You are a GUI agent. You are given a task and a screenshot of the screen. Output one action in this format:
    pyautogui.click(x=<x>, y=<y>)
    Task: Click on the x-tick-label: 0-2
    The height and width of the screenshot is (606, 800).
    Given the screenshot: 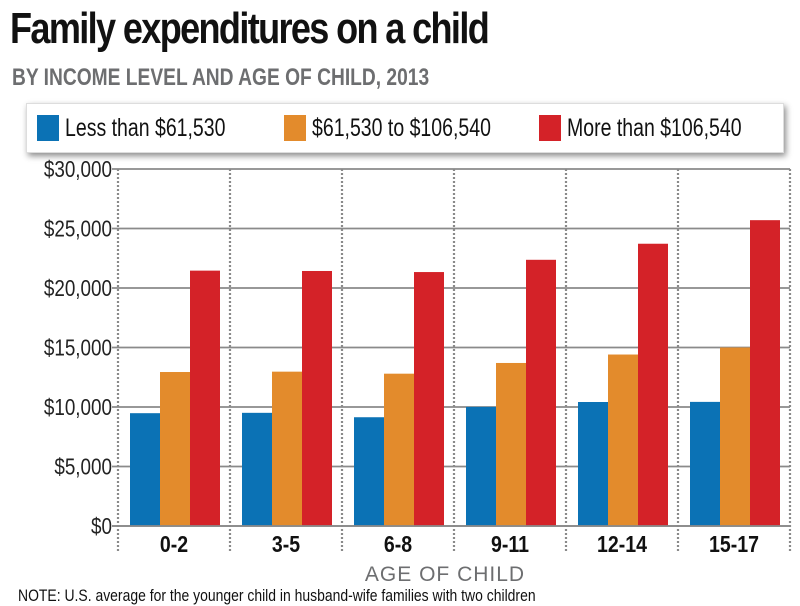 What is the action you would take?
    pyautogui.click(x=174, y=545)
    